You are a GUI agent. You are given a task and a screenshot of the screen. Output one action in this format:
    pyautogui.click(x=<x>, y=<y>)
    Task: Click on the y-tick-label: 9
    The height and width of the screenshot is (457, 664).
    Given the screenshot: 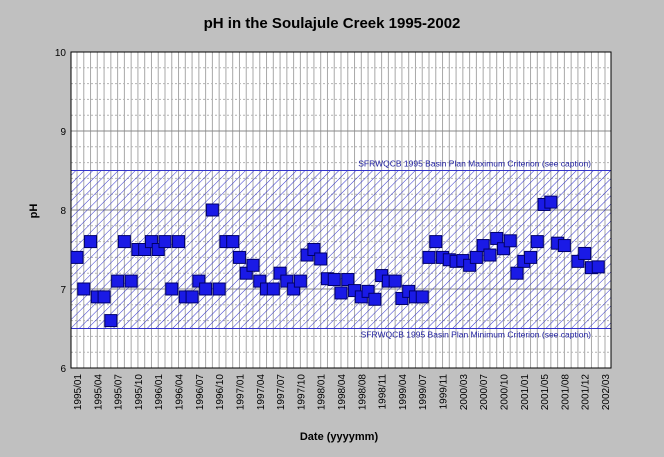 What is the action you would take?
    pyautogui.click(x=63, y=132)
    